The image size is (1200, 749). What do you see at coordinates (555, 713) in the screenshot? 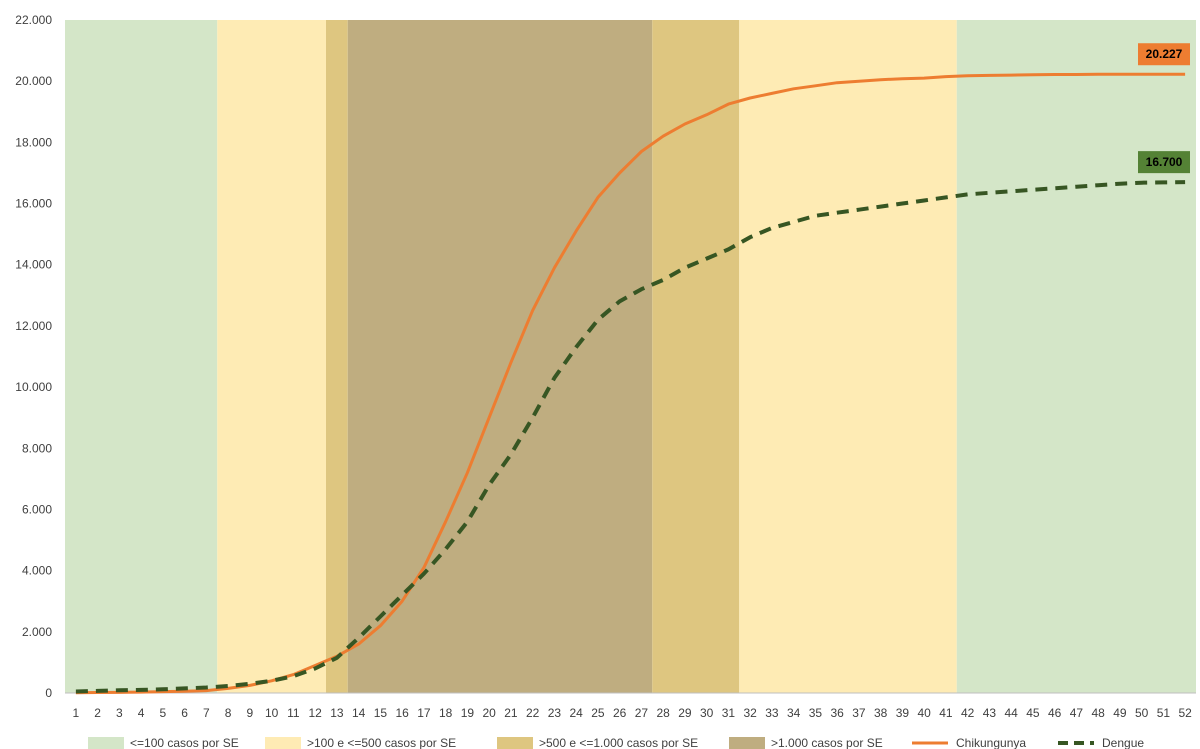
I see `x-tick-label: 23` at bounding box center [555, 713].